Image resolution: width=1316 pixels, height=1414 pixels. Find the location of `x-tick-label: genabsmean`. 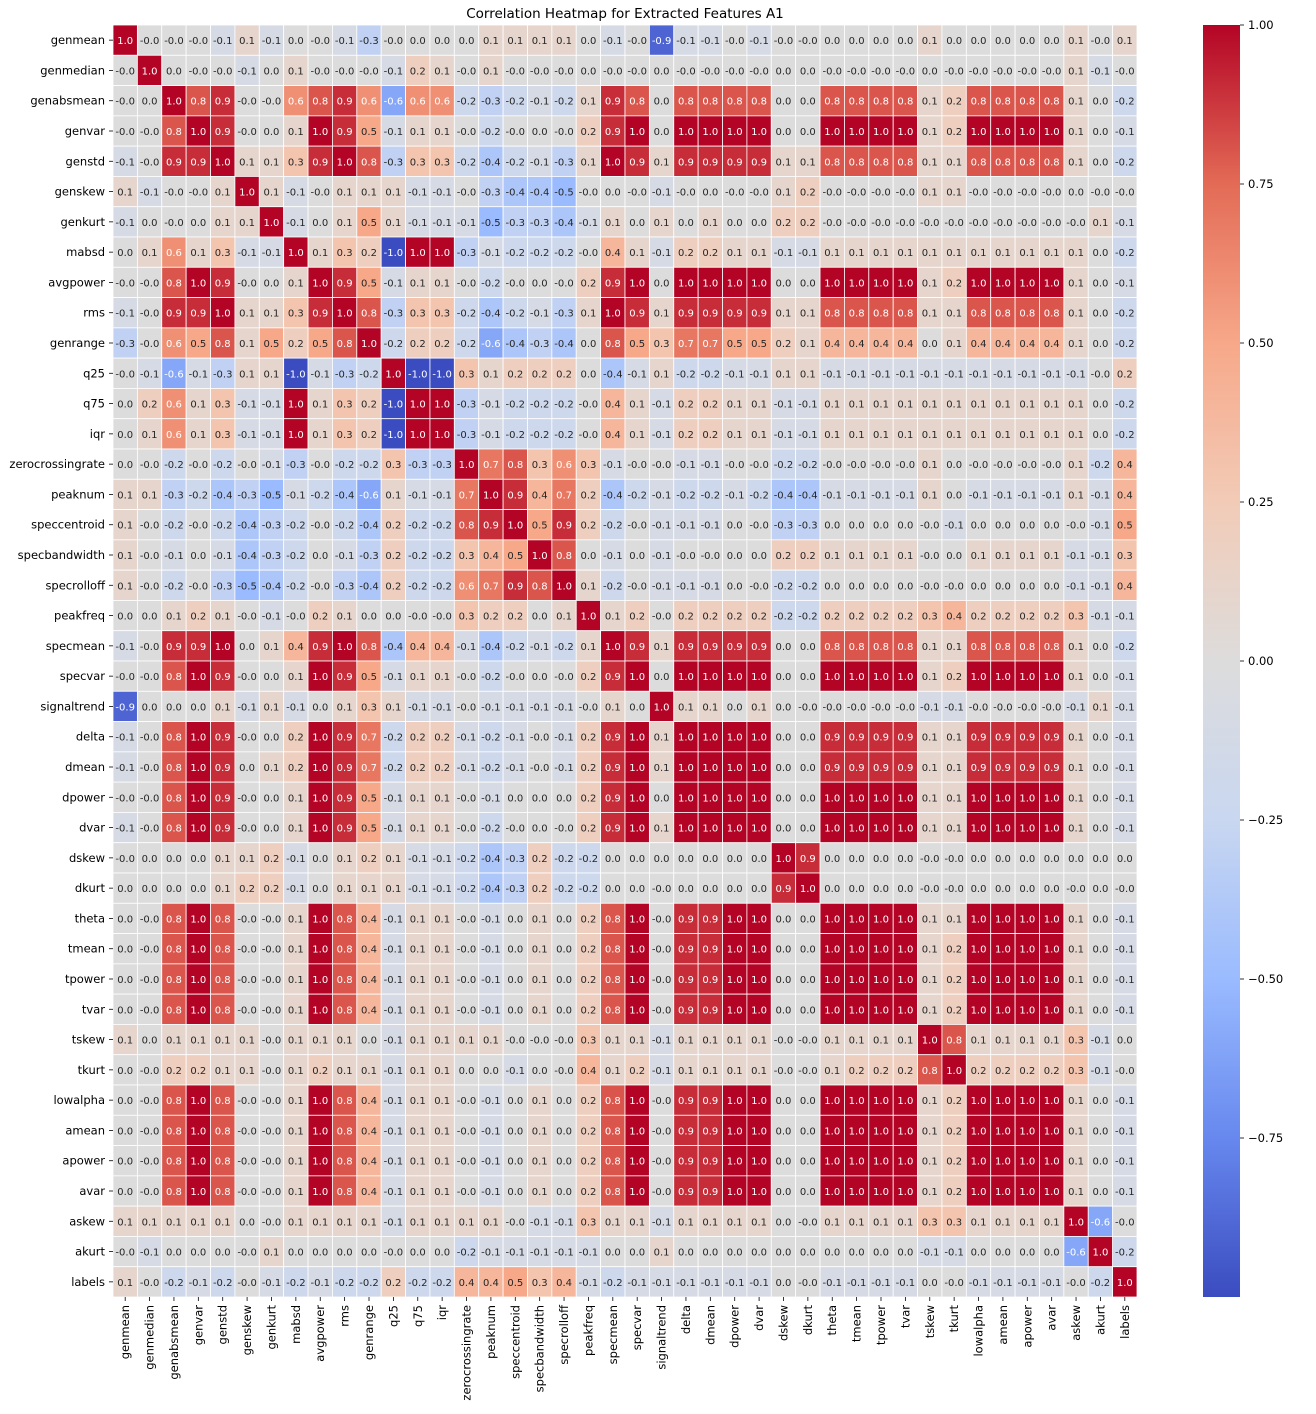

x-tick-label: genabsmean is located at coordinates (174, 1342).